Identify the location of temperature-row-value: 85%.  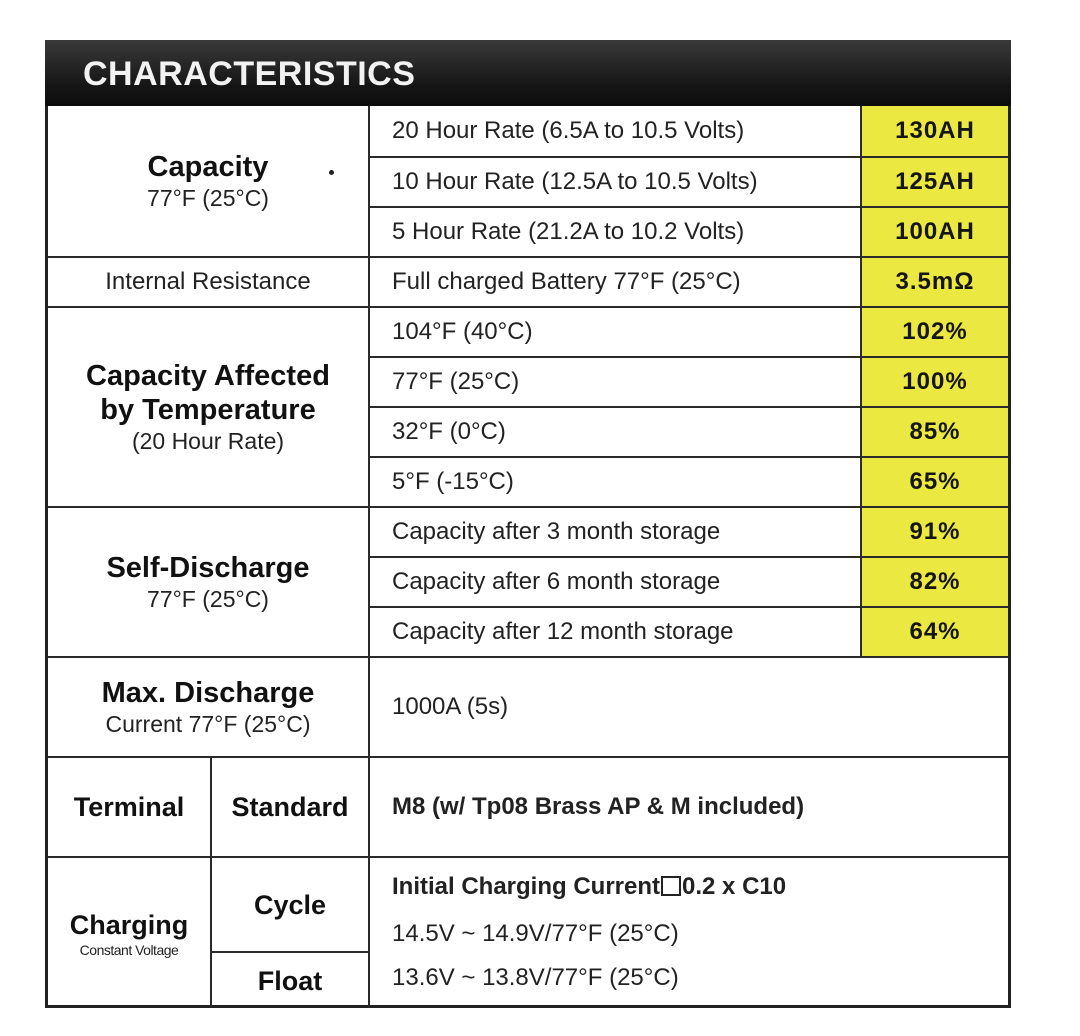
(934, 431).